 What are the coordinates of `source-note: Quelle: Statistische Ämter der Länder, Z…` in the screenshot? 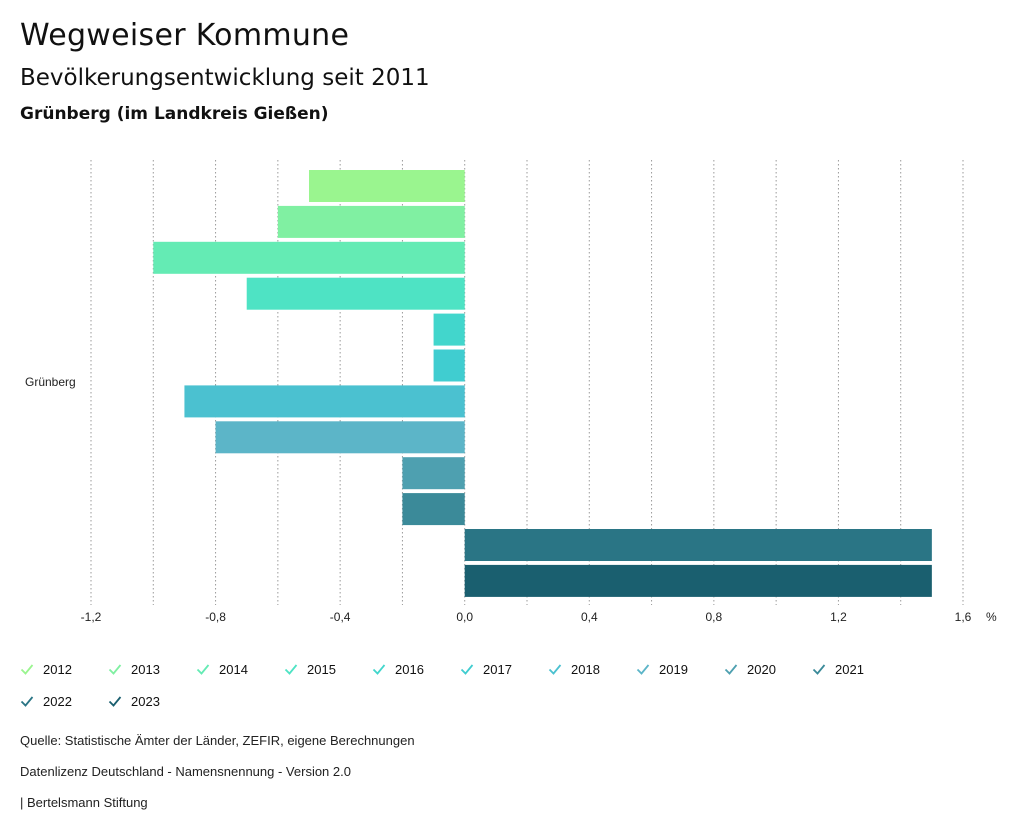 It's located at (217, 740).